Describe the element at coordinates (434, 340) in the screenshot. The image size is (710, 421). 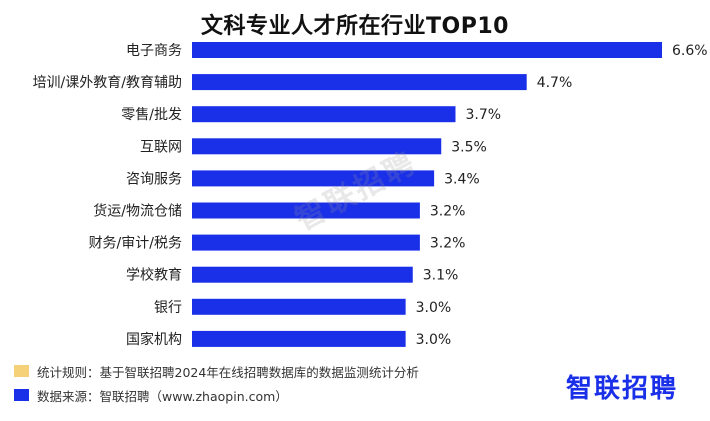
I see `value-label-10: 3.0%` at that location.